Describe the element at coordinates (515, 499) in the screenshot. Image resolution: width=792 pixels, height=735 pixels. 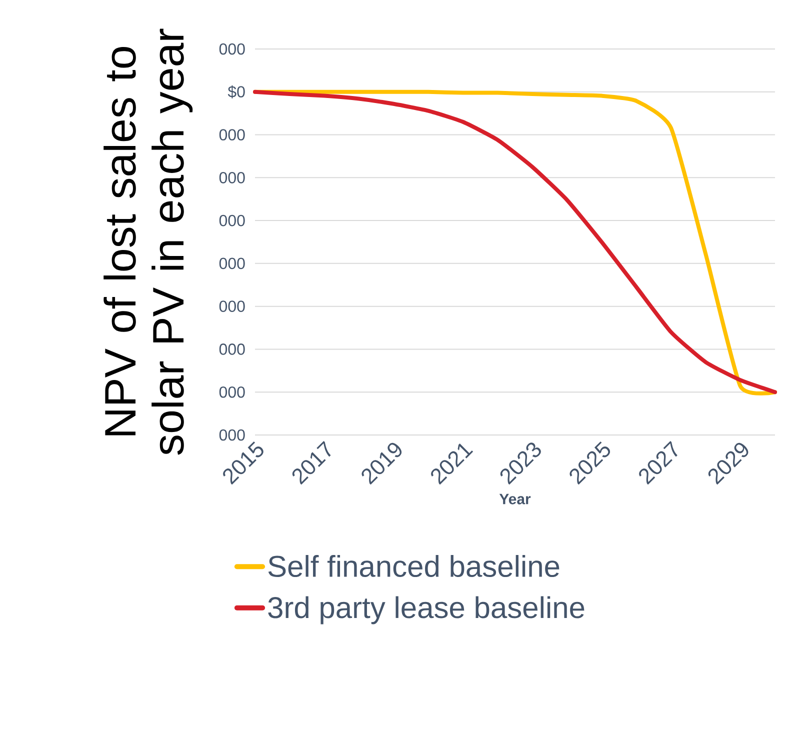
I see `x-axis-title: Year` at that location.